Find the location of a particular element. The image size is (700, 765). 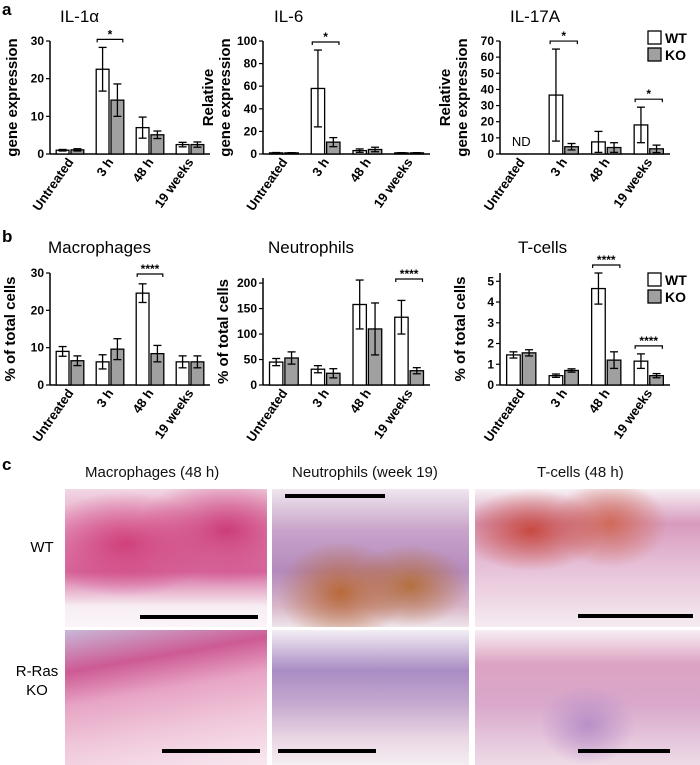

y-tick-label: 200 is located at coordinates (247, 283).